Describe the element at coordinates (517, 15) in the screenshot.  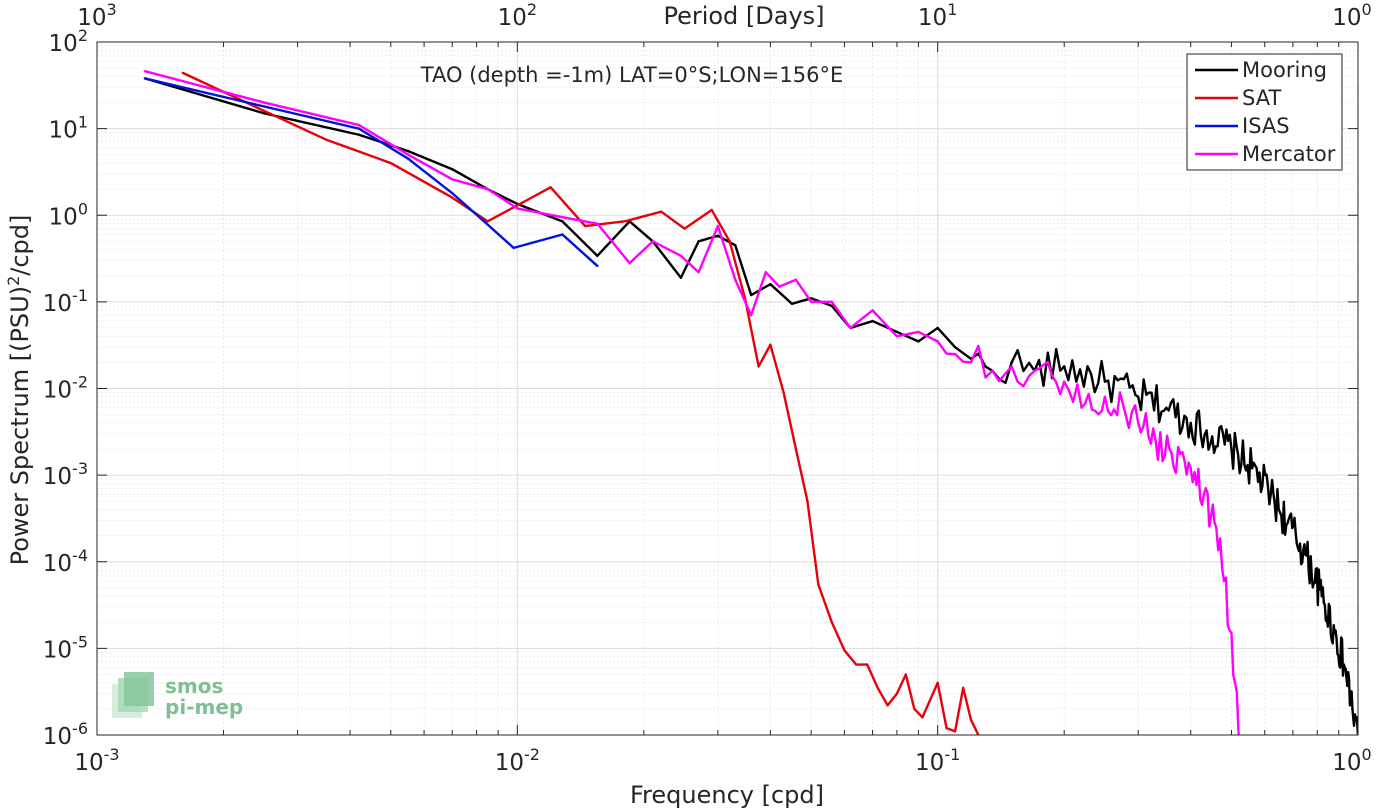
I see `top-x-tick-label: 10²` at that location.